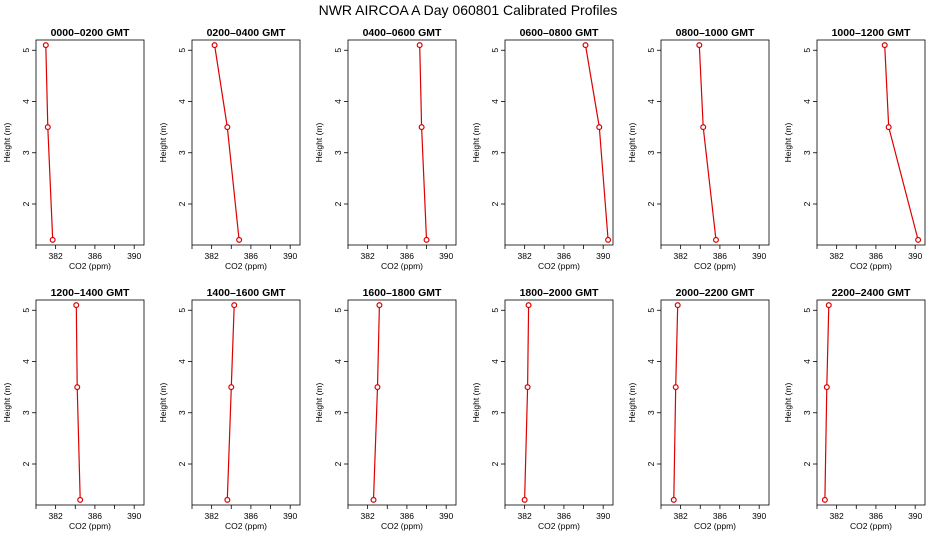  What do you see at coordinates (402, 293) in the screenshot?
I see `panel-title: 1600–1800 GMT` at bounding box center [402, 293].